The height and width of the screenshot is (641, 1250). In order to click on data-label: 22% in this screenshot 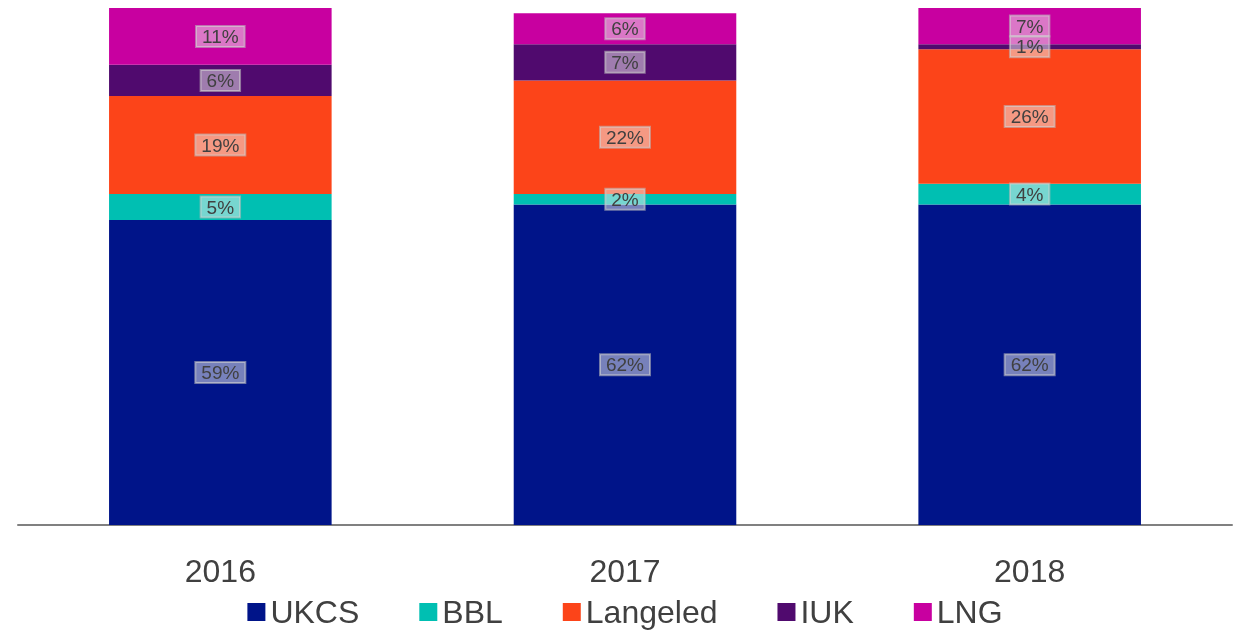, I will do `click(625, 137)`.